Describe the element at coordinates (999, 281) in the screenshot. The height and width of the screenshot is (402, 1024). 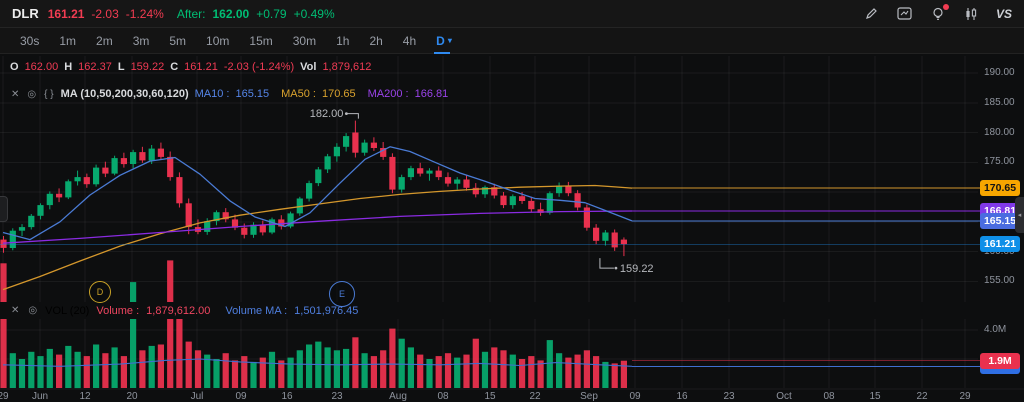
I see `price-axis-label: 155.00` at that location.